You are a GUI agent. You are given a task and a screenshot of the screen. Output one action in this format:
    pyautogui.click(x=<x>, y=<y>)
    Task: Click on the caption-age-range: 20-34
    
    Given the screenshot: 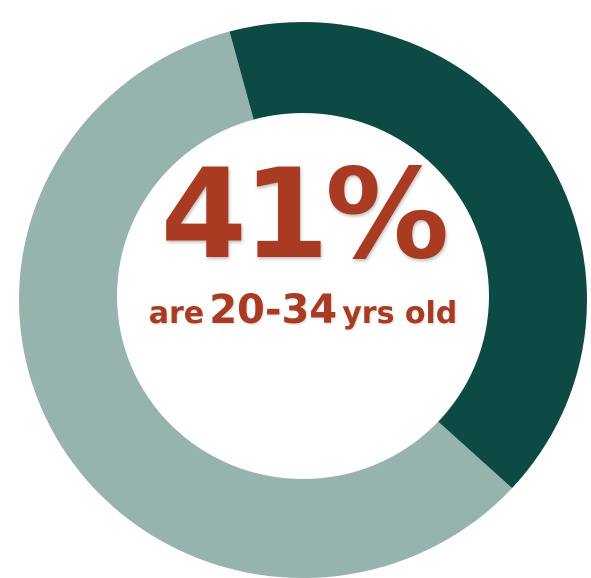 What is the action you would take?
    pyautogui.click(x=273, y=310)
    